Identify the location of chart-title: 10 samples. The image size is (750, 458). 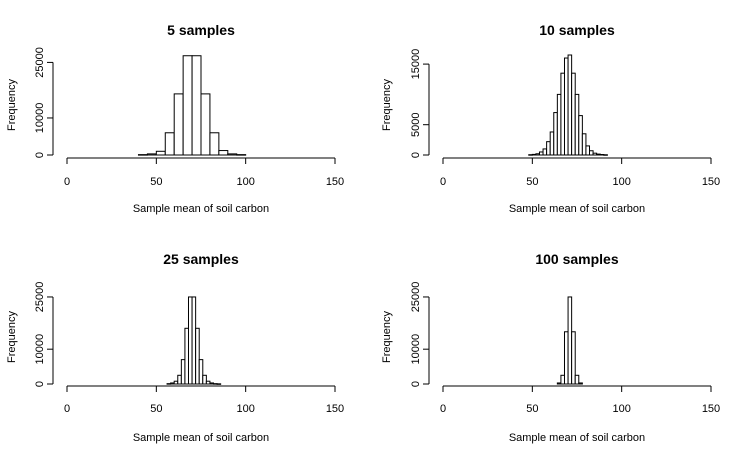
(577, 30).